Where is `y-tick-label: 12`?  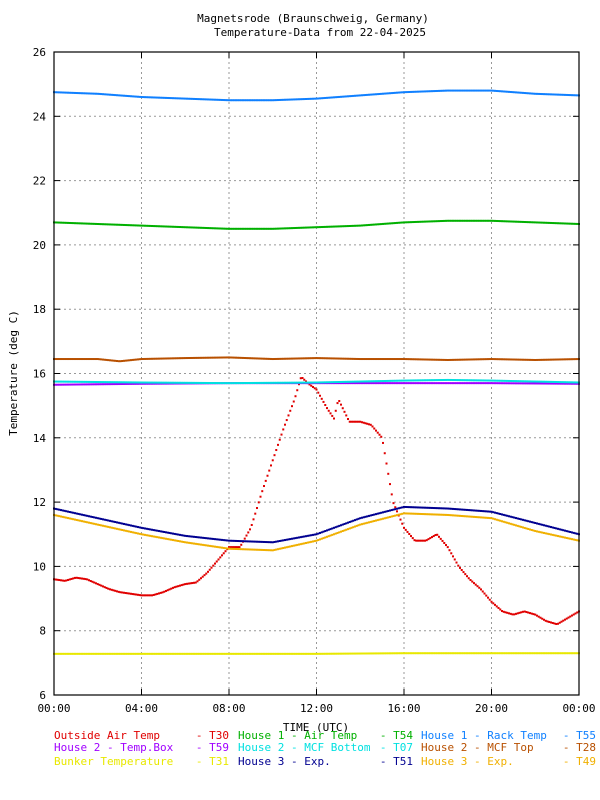
y-tick-label: 12 is located at coordinates (39, 502).